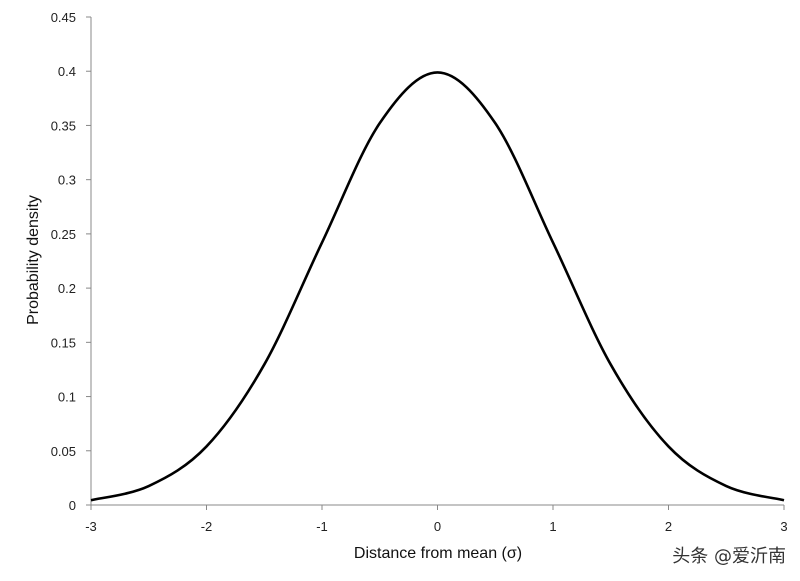  What do you see at coordinates (67, 180) in the screenshot?
I see `y-tick-label: 0.3` at bounding box center [67, 180].